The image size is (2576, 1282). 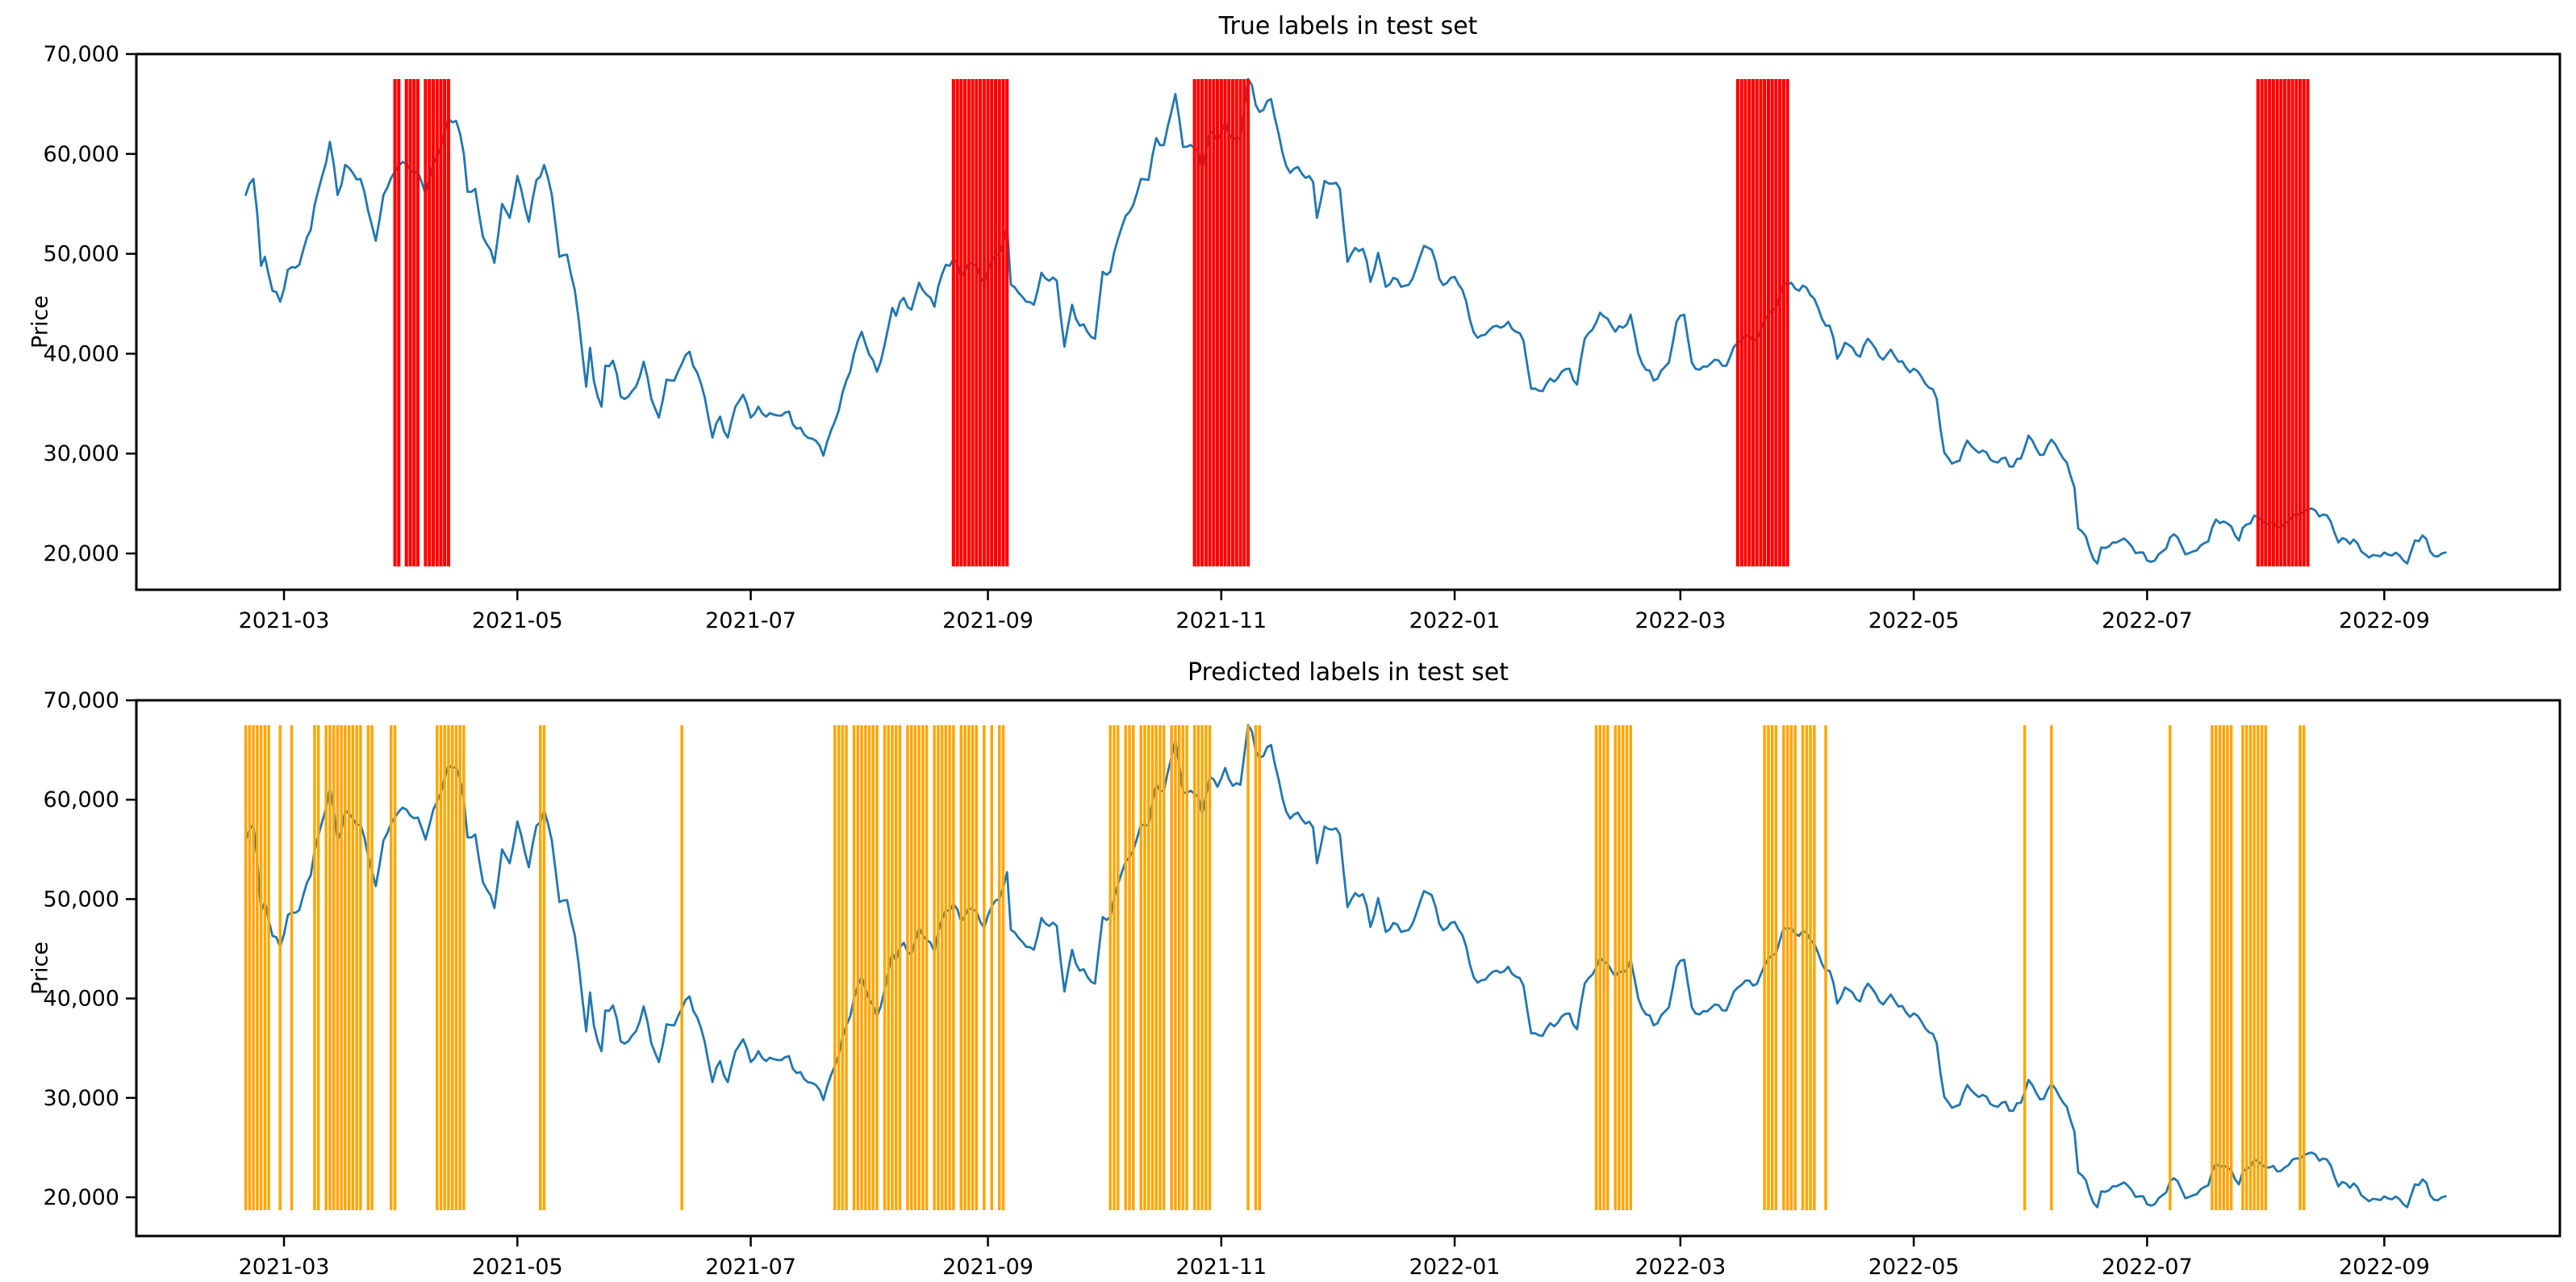 What do you see at coordinates (40, 968) in the screenshot?
I see `bottom-chart-y-axis-label: Price` at bounding box center [40, 968].